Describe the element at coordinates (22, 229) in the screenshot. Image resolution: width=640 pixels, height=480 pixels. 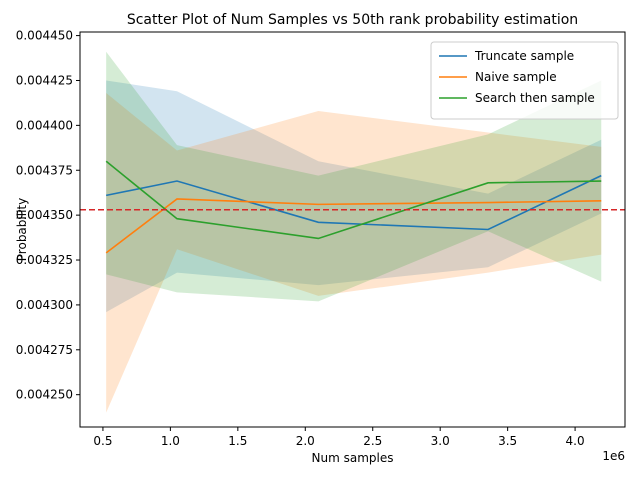
I see `y-axis-label: Probability` at that location.